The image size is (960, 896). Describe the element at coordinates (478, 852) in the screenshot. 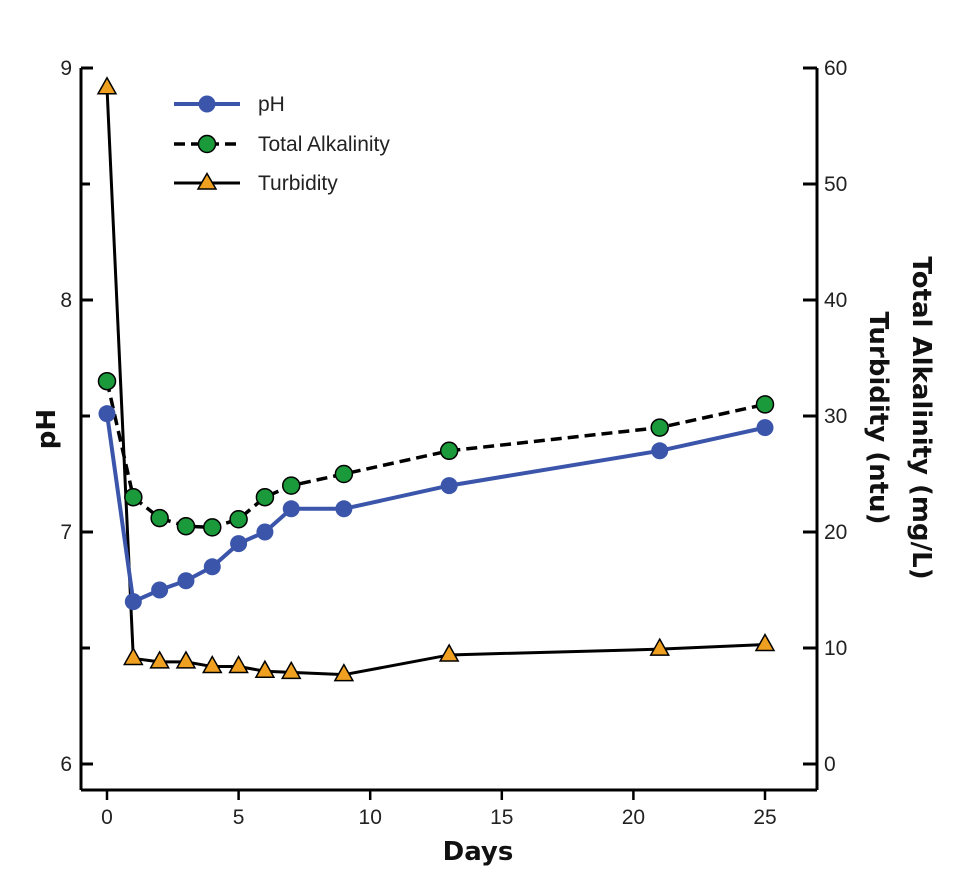

I see `x-axis-title: Days` at that location.